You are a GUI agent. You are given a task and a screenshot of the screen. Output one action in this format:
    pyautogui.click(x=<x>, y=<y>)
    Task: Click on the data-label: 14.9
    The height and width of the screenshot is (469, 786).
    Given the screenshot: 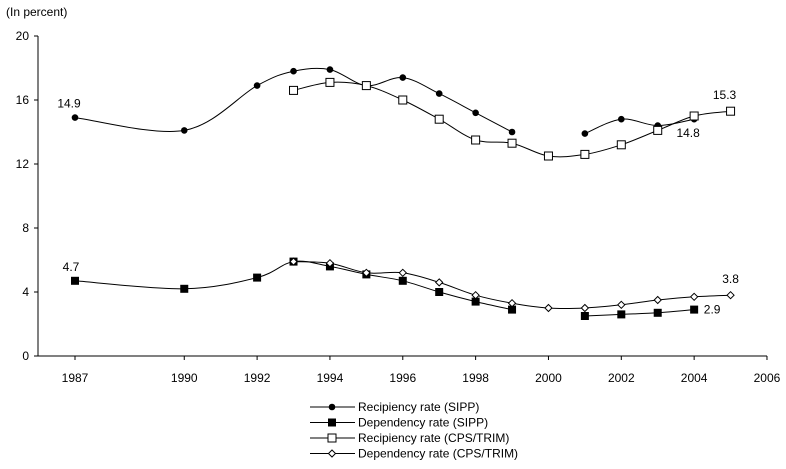 What is the action you would take?
    pyautogui.click(x=69, y=104)
    